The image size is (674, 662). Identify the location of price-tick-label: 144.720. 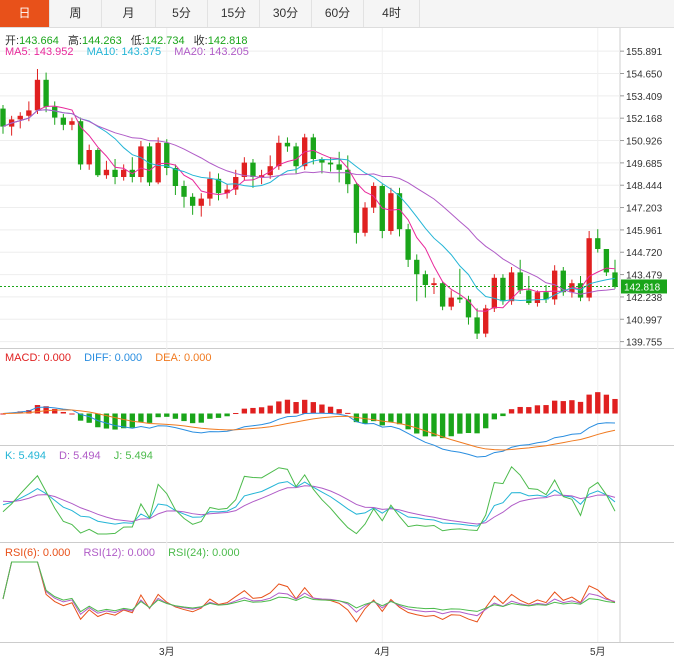
(644, 253).